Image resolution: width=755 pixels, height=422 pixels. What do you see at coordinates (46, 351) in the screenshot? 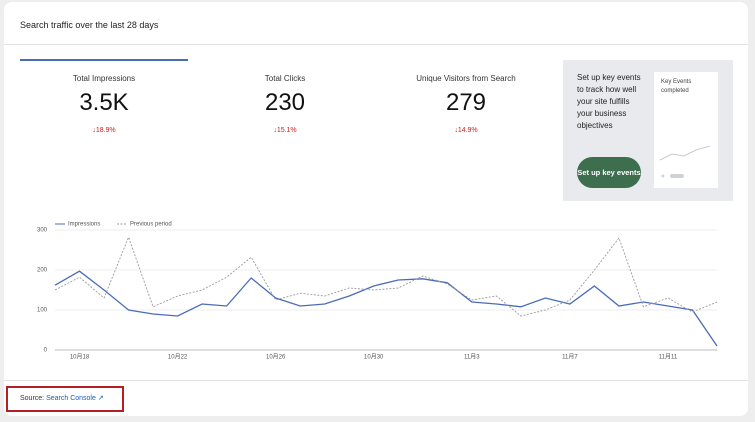
I see `y-tick-label: 0` at bounding box center [46, 351].